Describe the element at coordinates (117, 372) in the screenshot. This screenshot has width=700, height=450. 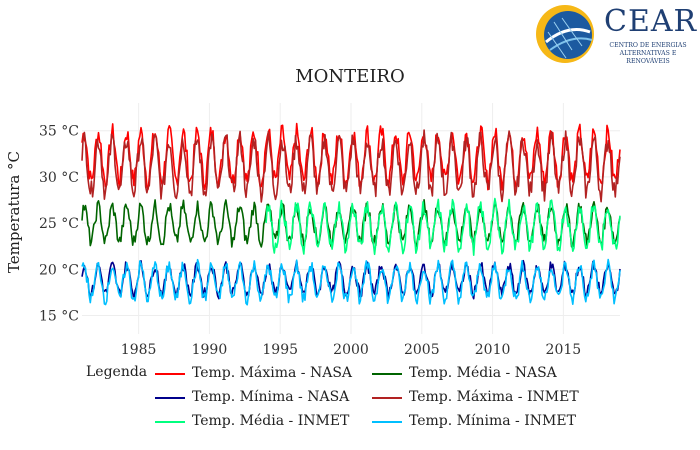
I see `legend-title: Legenda` at that location.